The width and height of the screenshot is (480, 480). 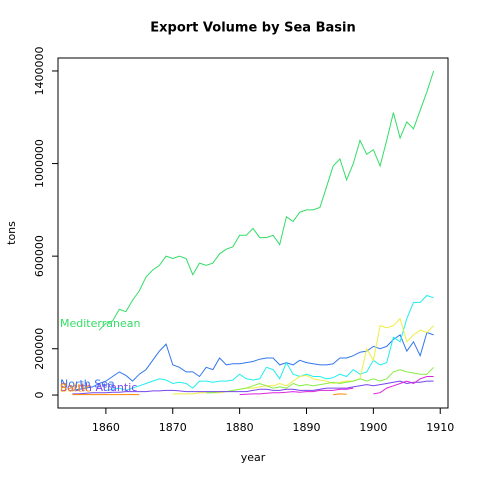 What do you see at coordinates (253, 457) in the screenshot?
I see `x-axis-label: year` at bounding box center [253, 457].